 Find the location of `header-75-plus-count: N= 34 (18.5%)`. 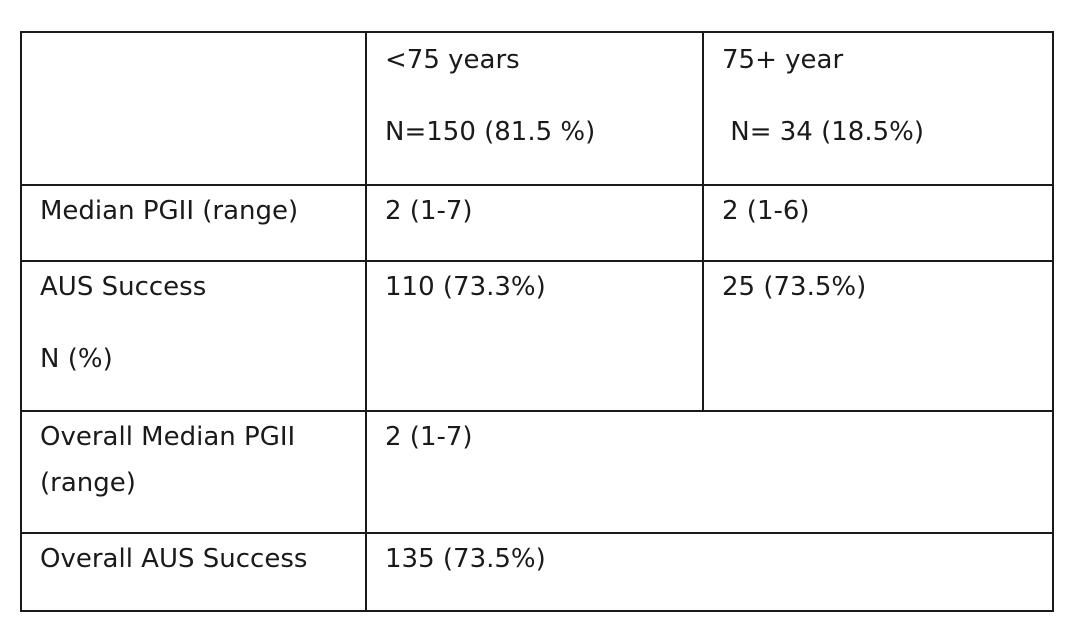

header-75-plus-count: N= 34 (18.5%) is located at coordinates (823, 132).